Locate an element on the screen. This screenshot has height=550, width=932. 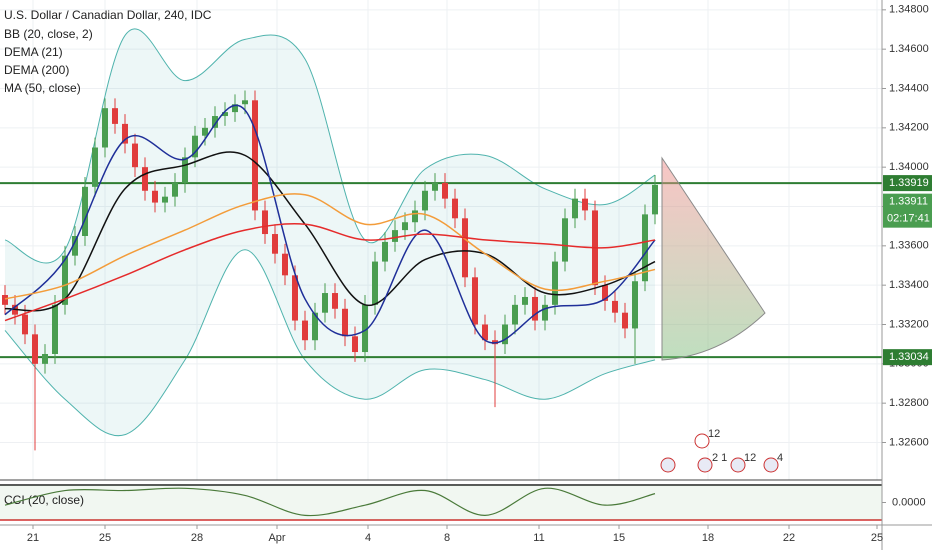
event-icons is located at coordinates (719, 453).